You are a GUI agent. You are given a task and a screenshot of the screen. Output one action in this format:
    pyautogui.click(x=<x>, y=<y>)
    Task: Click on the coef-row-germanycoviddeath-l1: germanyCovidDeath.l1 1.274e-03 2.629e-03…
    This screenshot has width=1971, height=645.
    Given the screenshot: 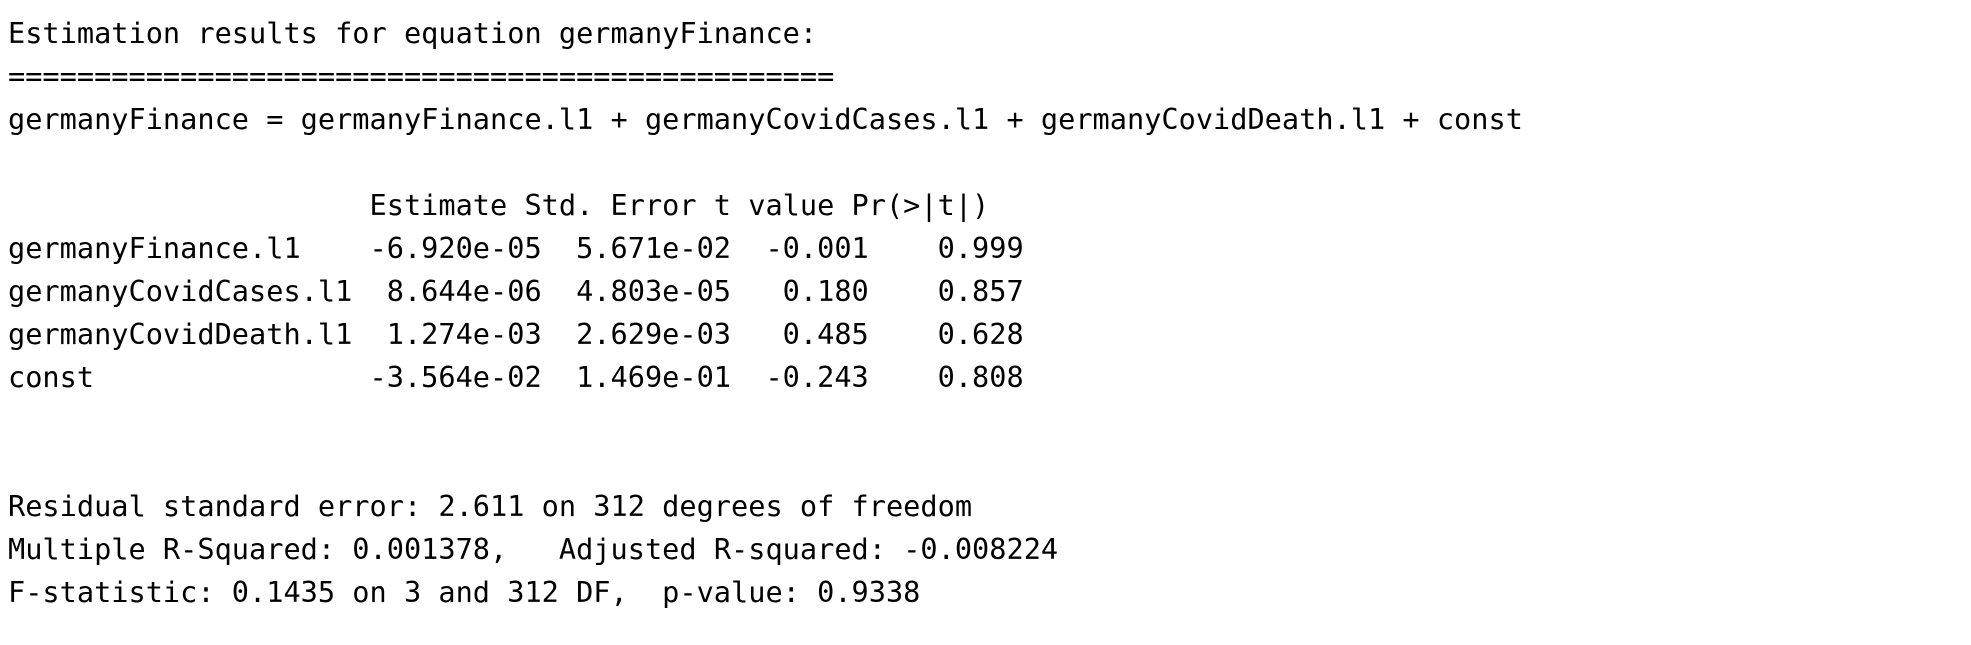 What is the action you would take?
    pyautogui.click(x=516, y=334)
    